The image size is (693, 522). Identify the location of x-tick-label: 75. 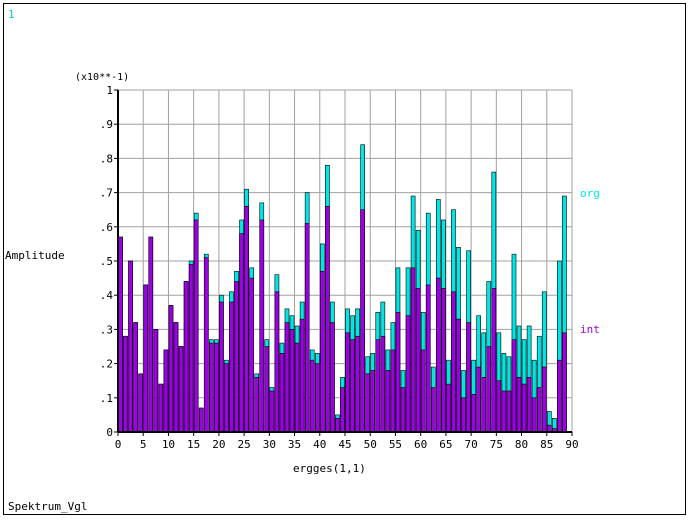
(496, 444).